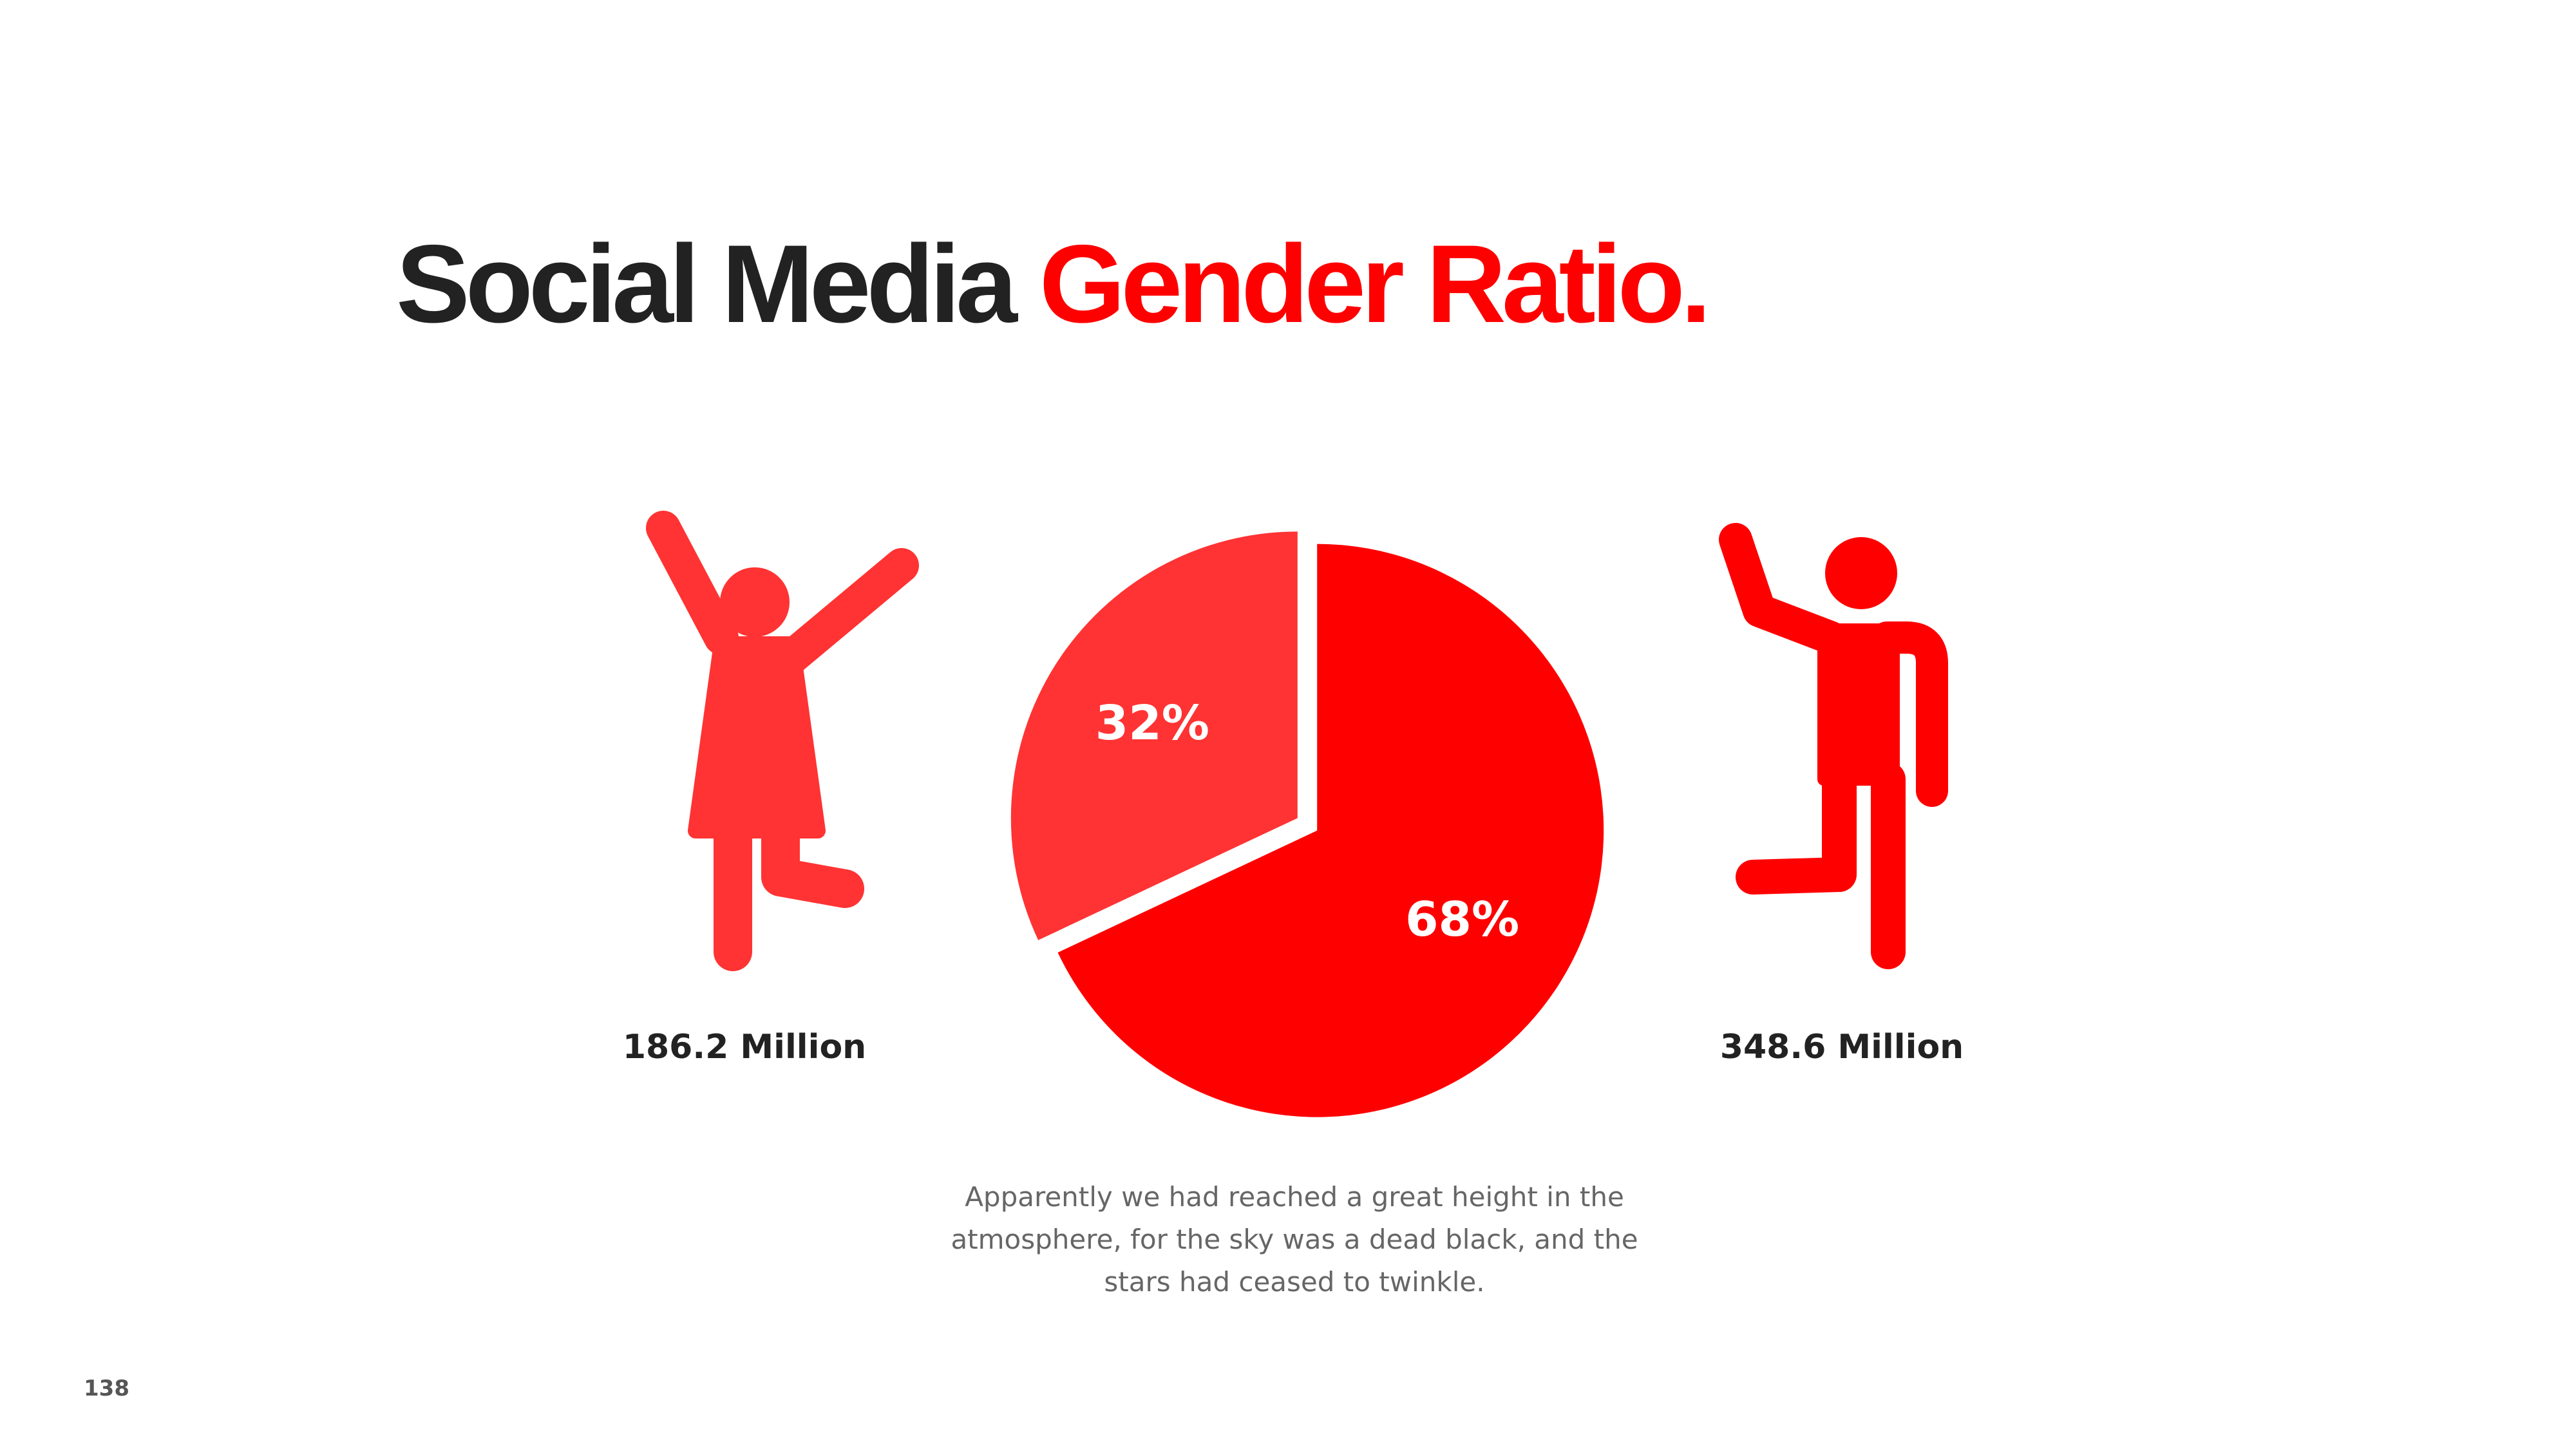  What do you see at coordinates (745, 1047) in the screenshot?
I see `female-count-label: 186.2 Million` at bounding box center [745, 1047].